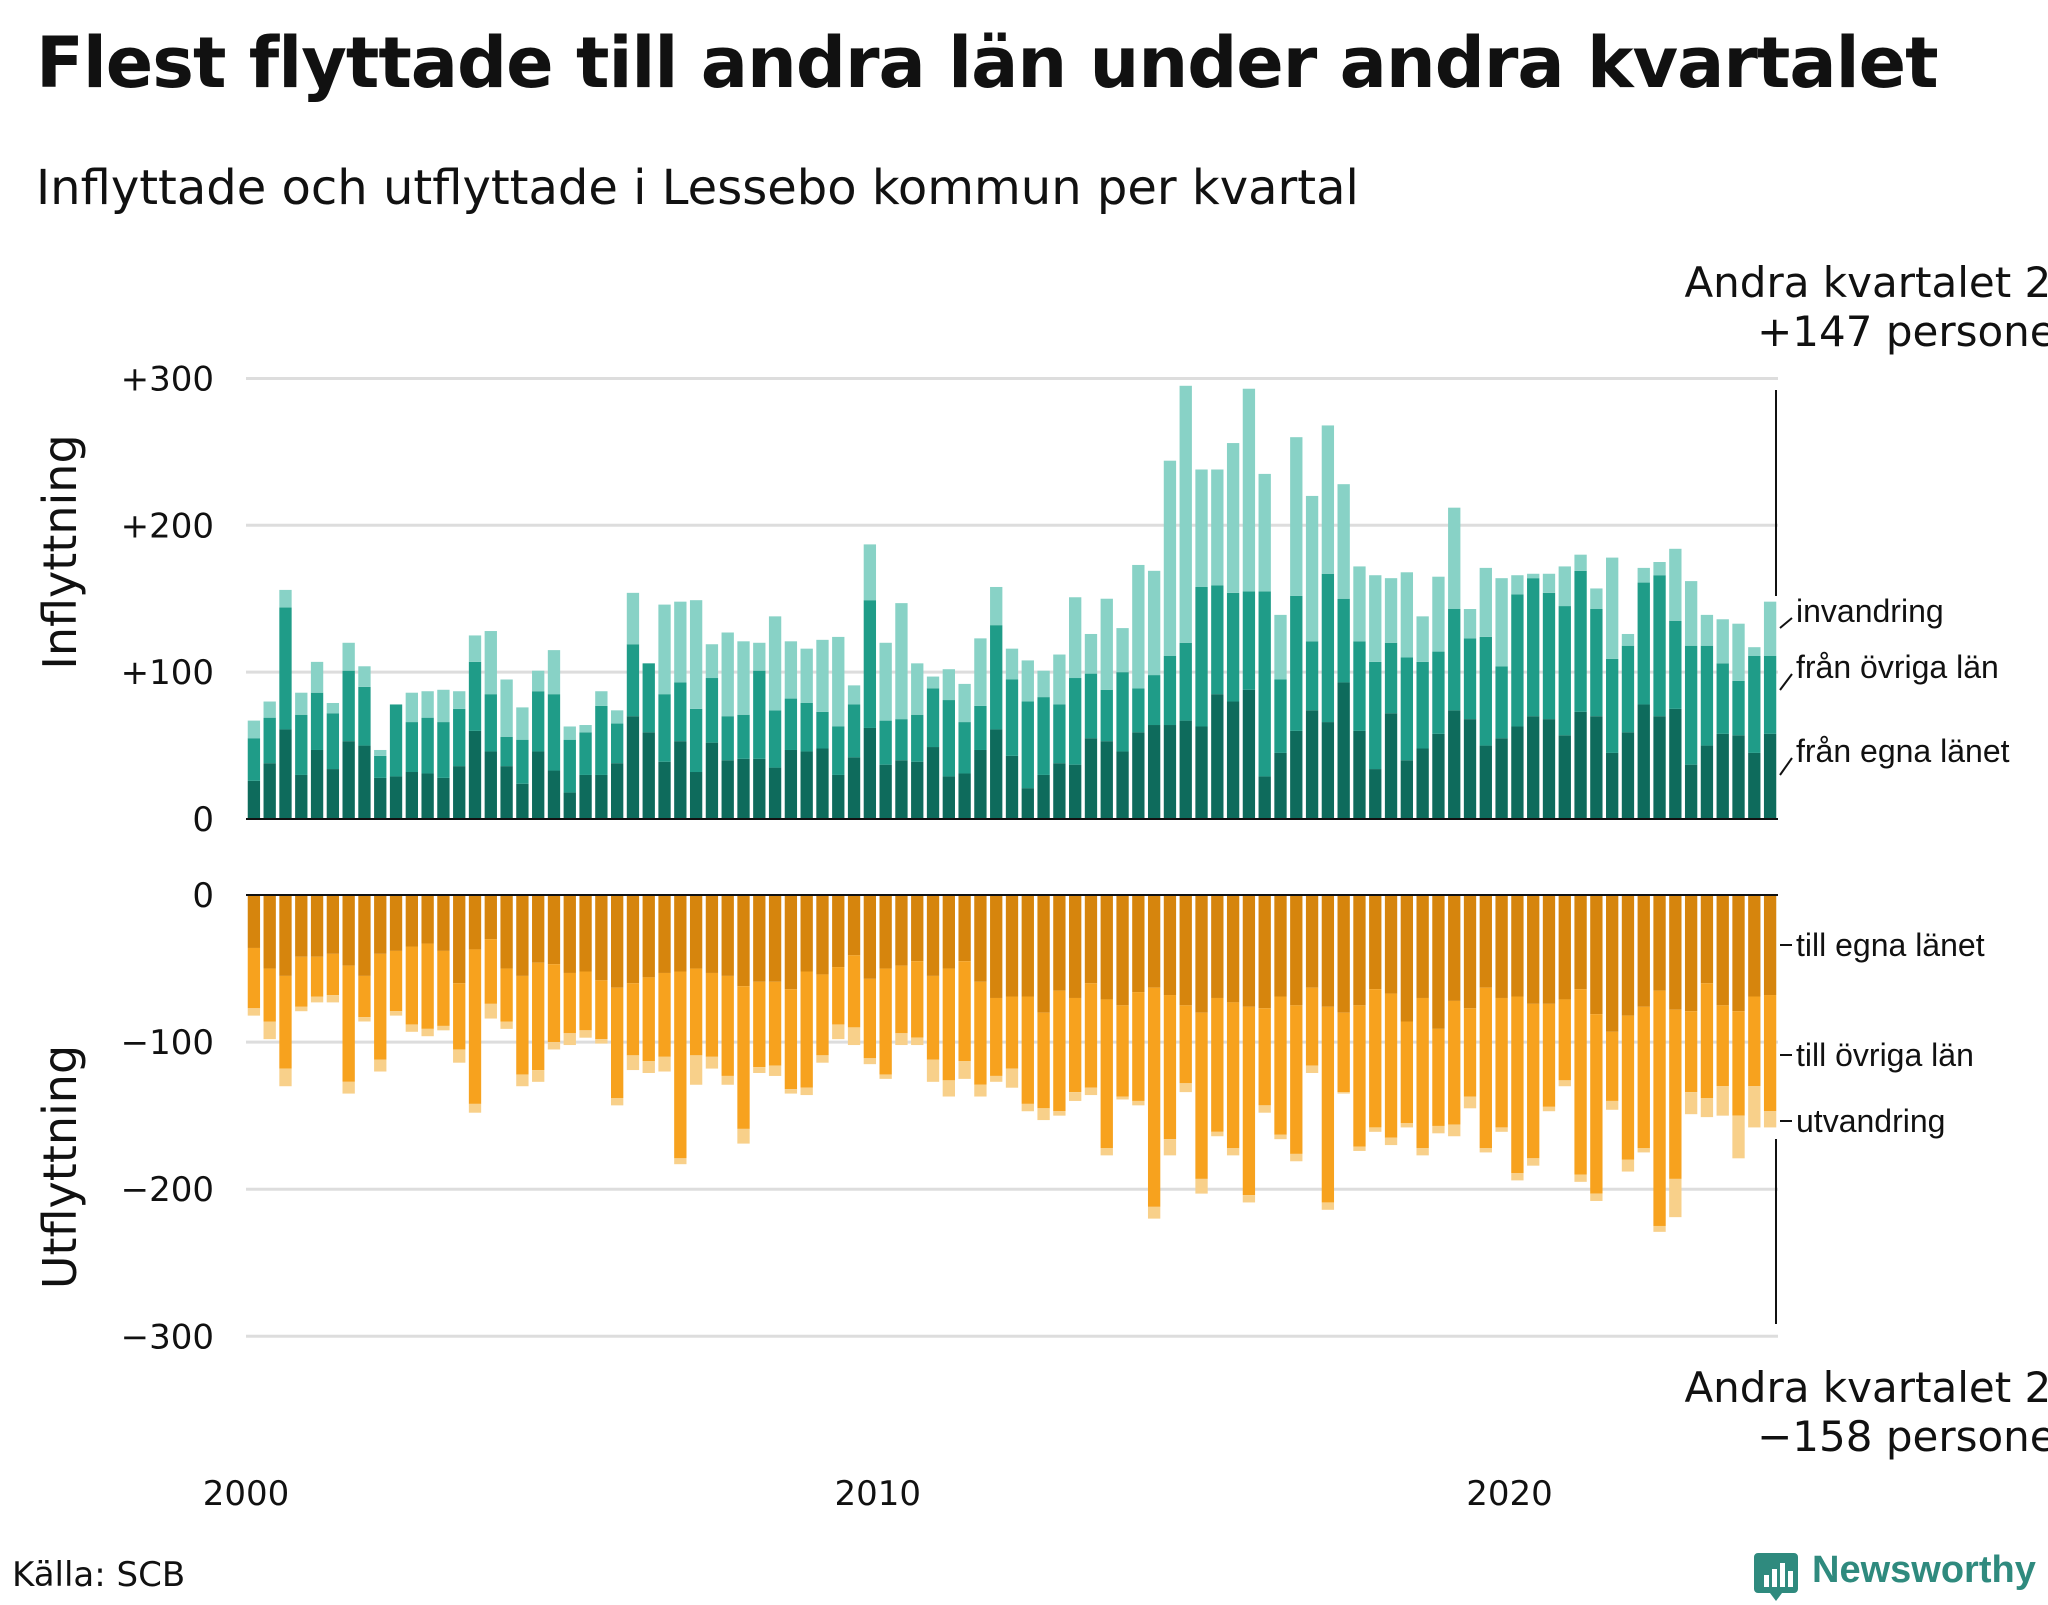 This screenshot has width=2048, height=1605. What do you see at coordinates (1885, 1055) in the screenshot?
I see `label-till-ovriga-lan: till övriga län` at bounding box center [1885, 1055].